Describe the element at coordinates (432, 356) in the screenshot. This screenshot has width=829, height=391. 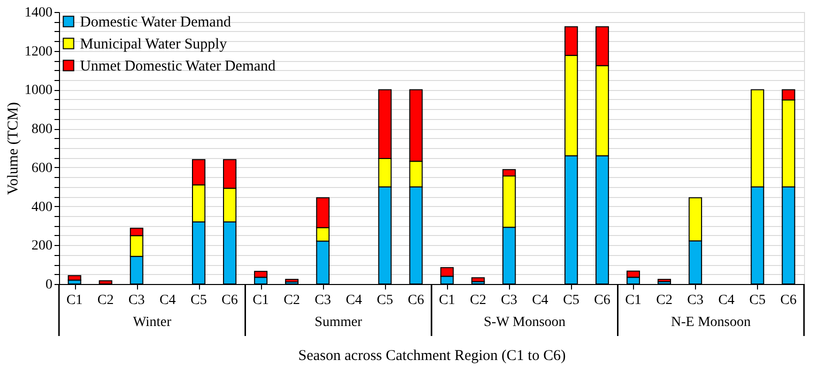
I see `x-axis-title: Season across Catchment Region (C1 to C6)` at that location.